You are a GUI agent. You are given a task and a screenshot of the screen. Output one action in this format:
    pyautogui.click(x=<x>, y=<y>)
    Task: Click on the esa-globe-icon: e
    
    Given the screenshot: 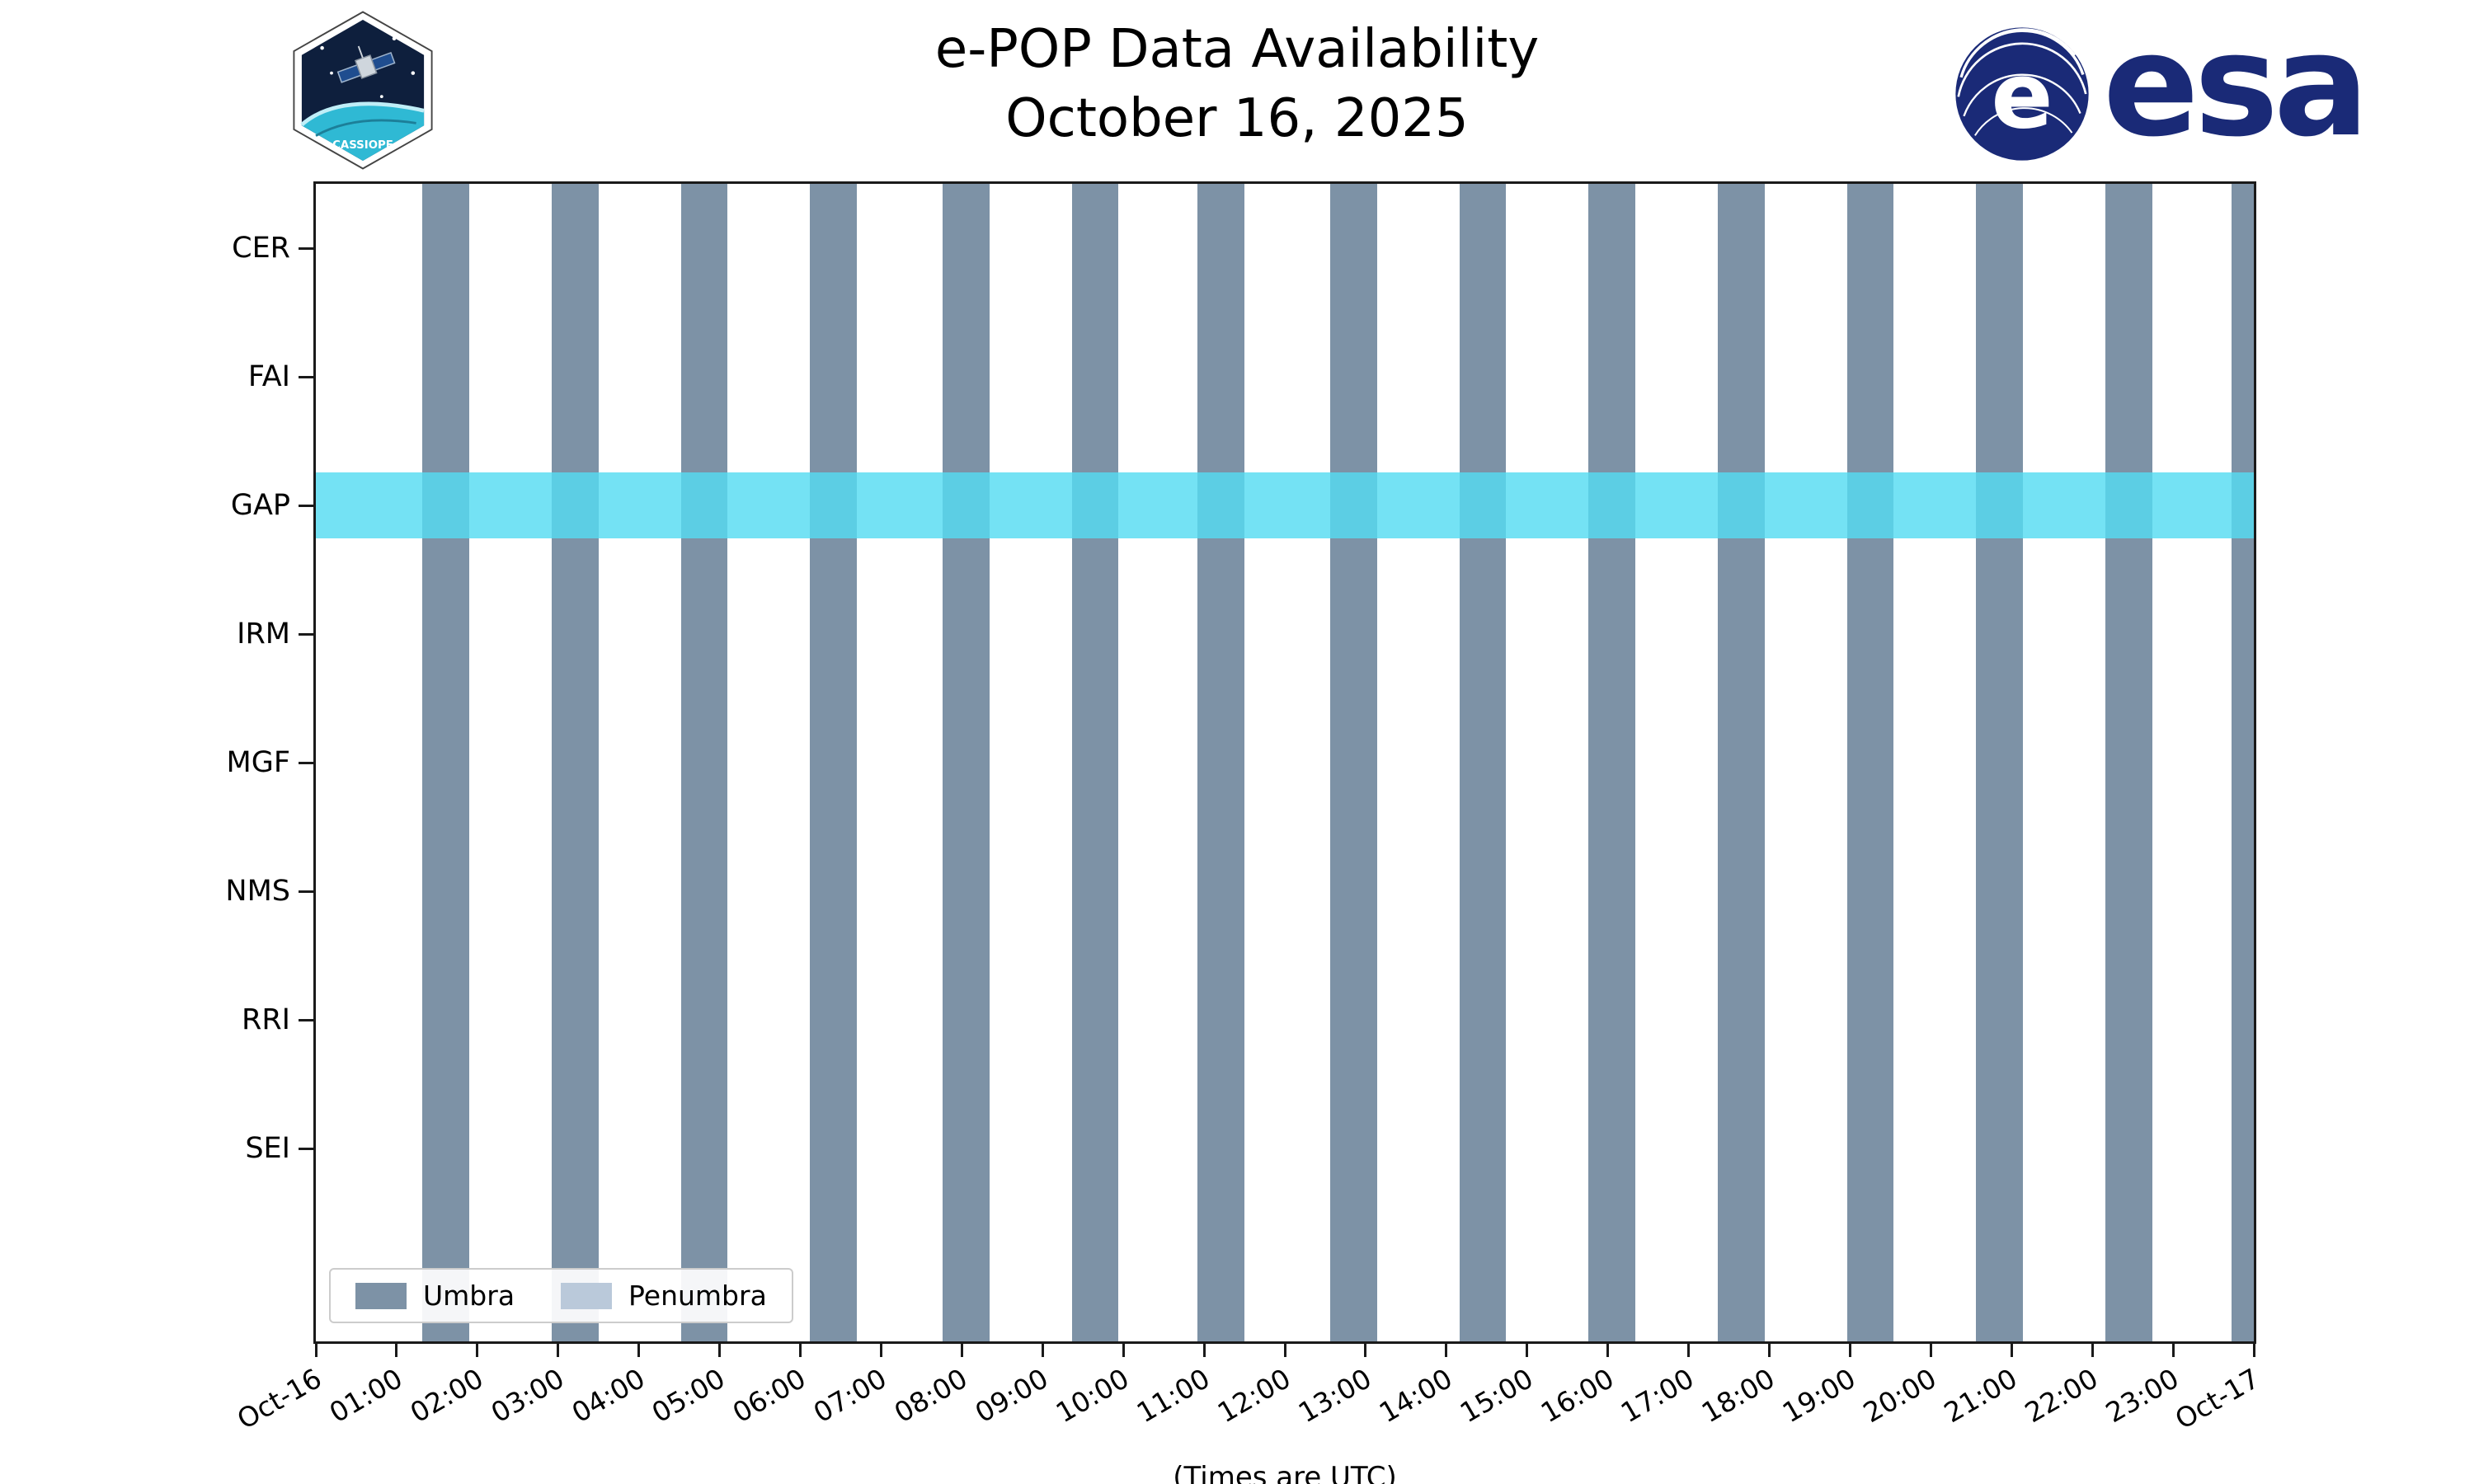 What is the action you would take?
    pyautogui.click(x=2022, y=94)
    